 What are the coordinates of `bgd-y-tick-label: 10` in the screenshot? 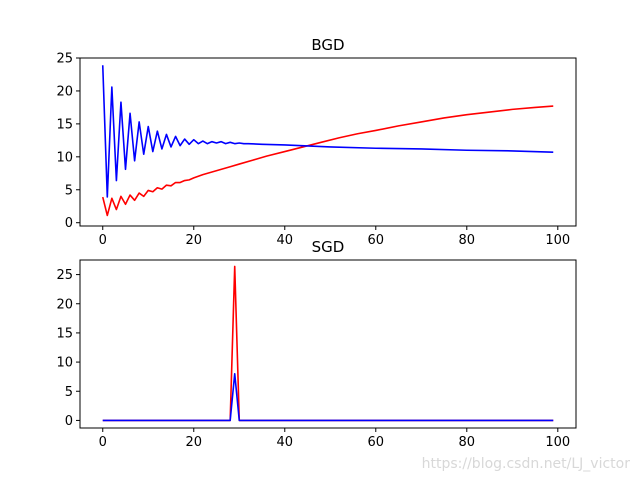 It's located at (64, 157).